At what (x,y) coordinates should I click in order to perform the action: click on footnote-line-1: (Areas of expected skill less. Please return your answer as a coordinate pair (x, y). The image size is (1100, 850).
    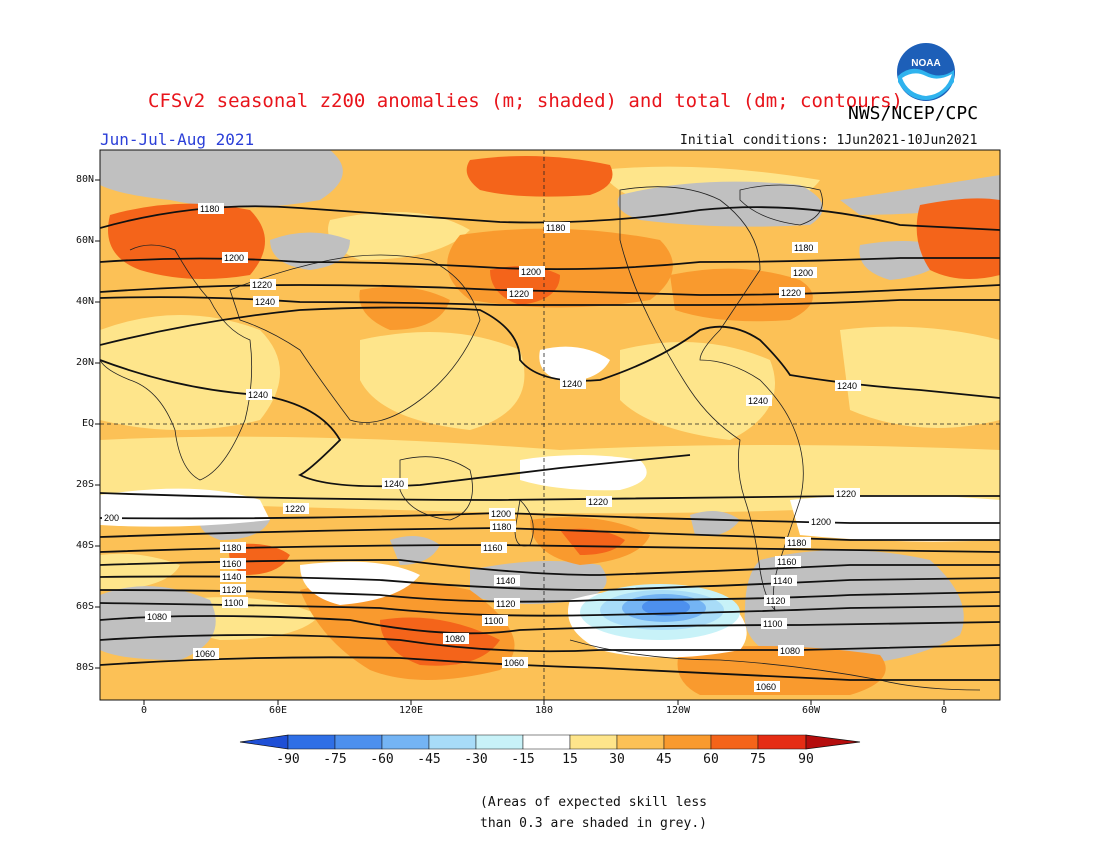
    Looking at the image, I should click on (593, 802).